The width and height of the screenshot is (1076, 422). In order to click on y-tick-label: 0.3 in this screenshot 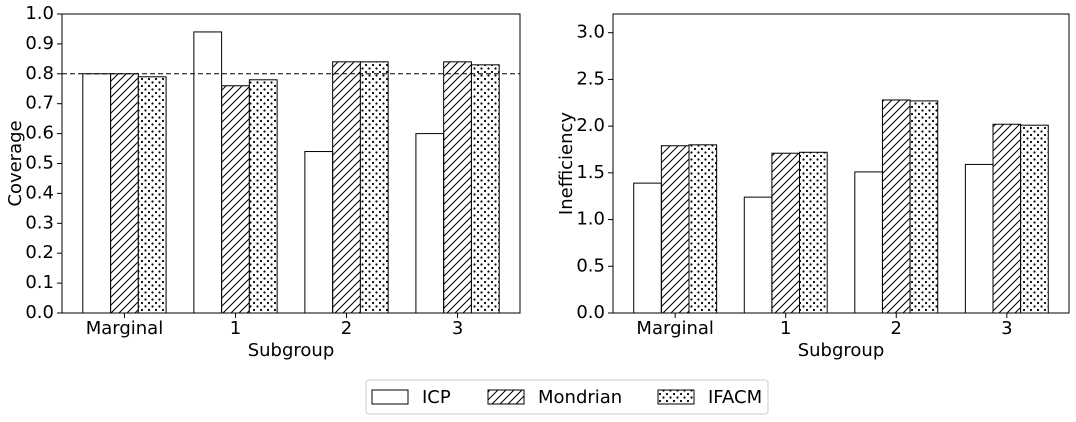, I will do `click(39, 222)`.